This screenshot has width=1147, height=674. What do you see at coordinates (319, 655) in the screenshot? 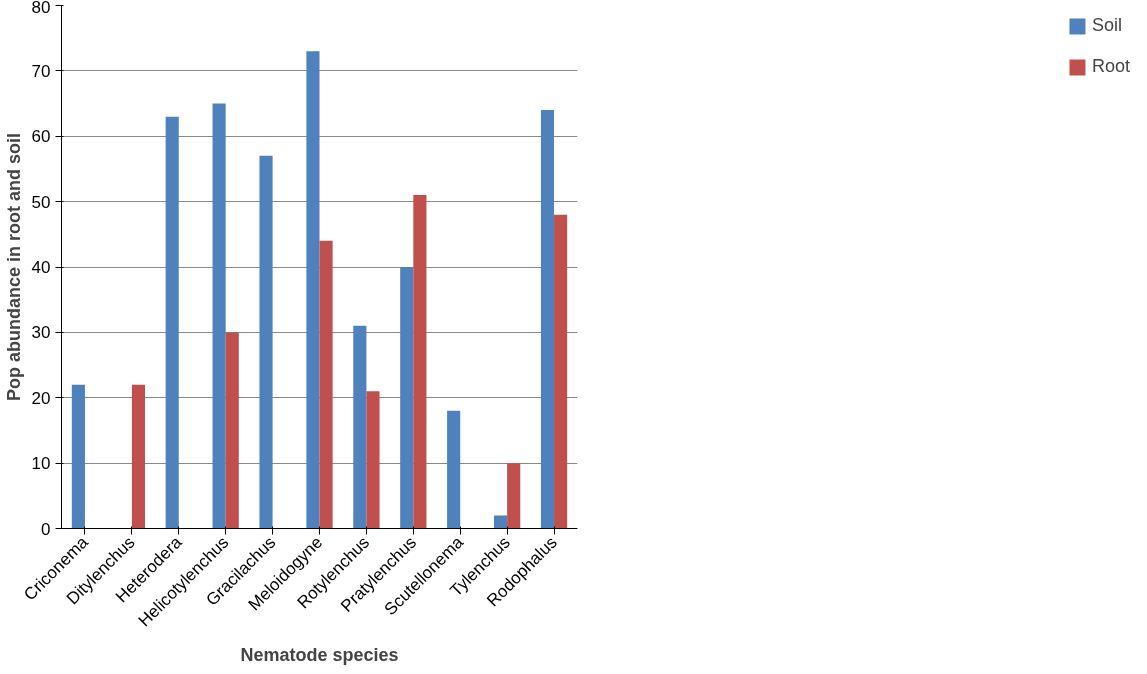
I see `x-axis-title: Nematode species` at bounding box center [319, 655].